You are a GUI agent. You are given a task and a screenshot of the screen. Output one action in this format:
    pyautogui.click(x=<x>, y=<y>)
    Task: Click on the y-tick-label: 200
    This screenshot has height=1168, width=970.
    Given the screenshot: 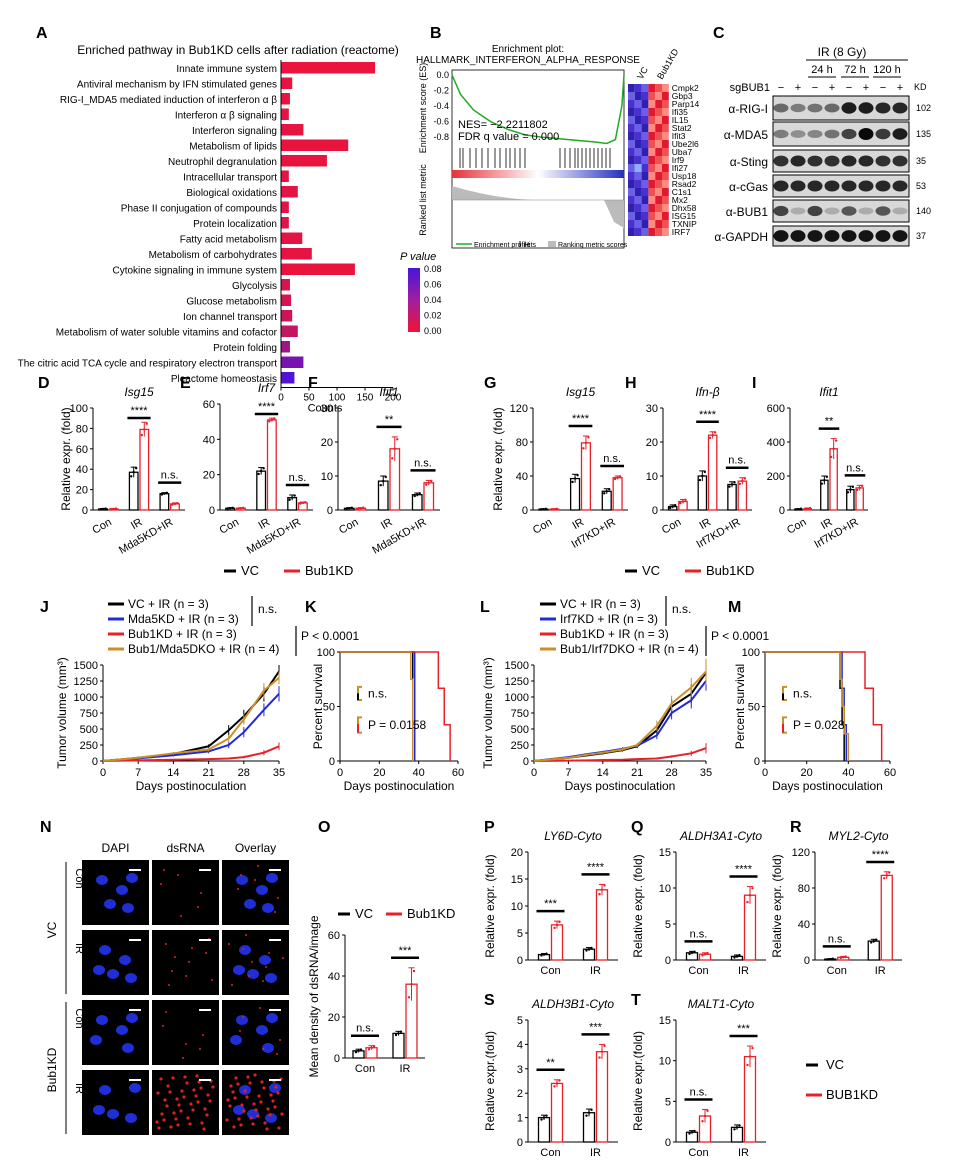 What is the action you would take?
    pyautogui.click(x=776, y=477)
    